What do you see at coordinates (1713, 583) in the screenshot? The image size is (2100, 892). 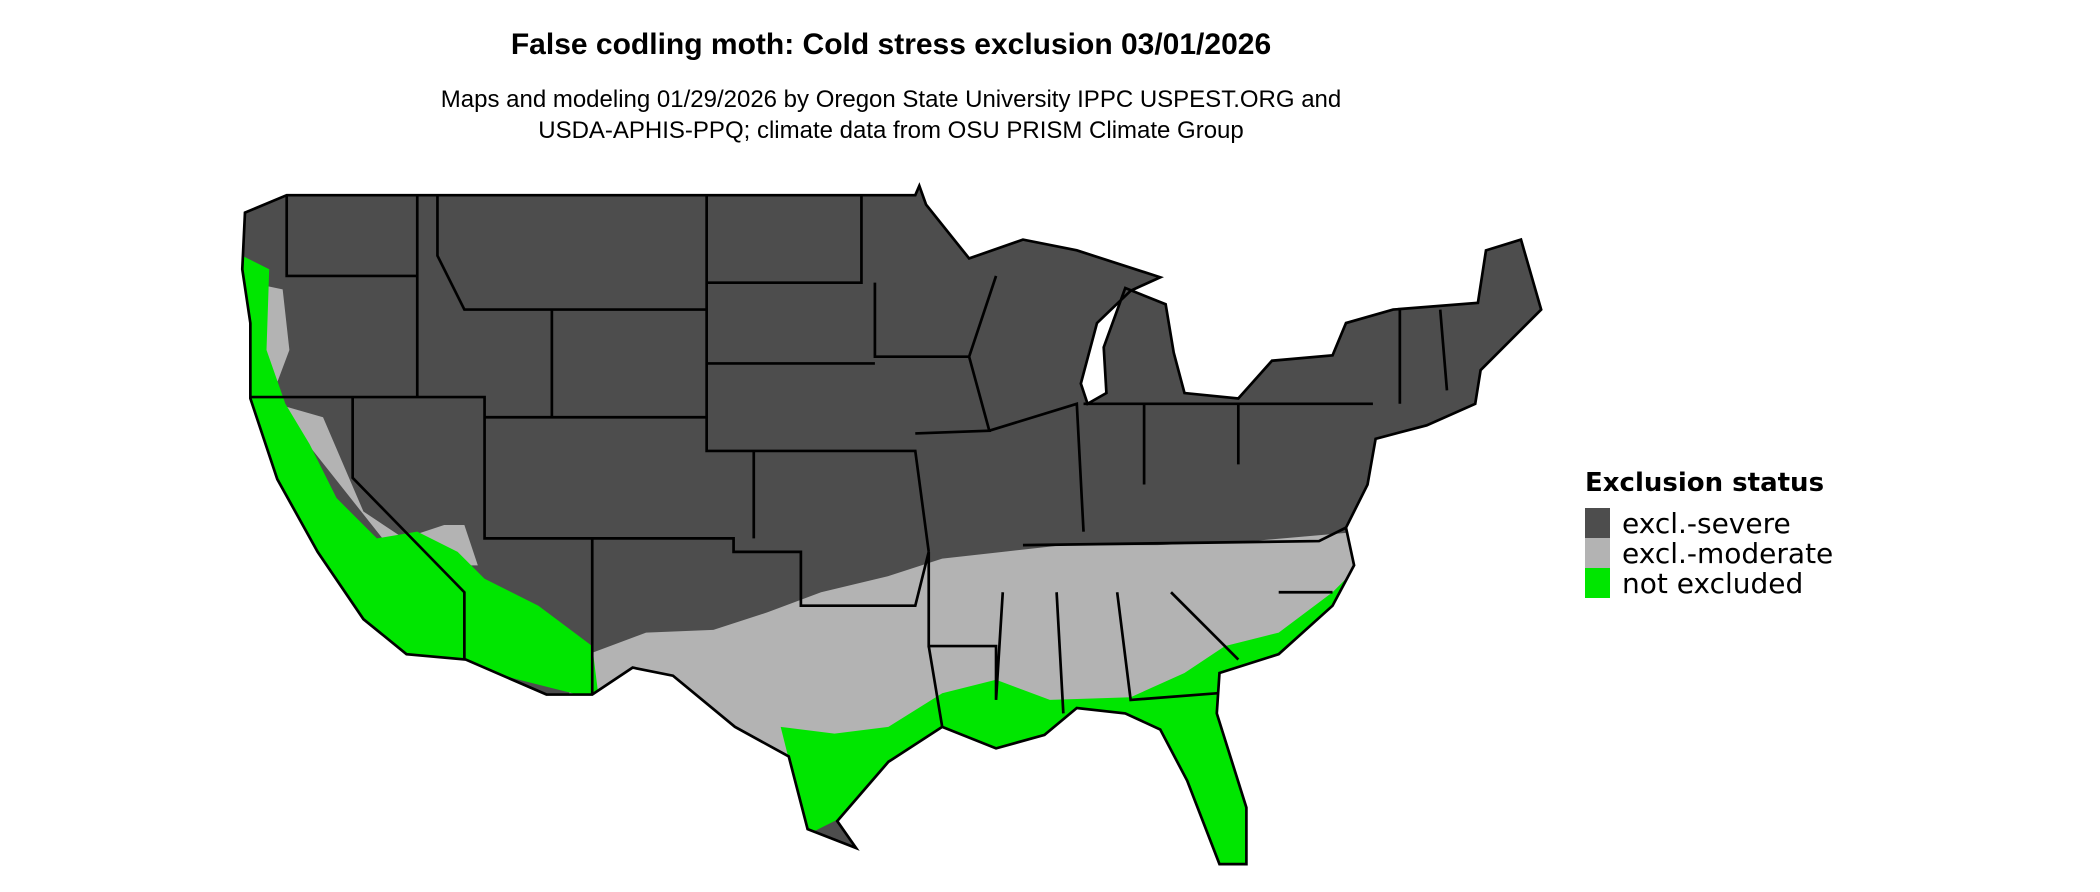 I see `legend-label: not excluded` at bounding box center [1713, 583].